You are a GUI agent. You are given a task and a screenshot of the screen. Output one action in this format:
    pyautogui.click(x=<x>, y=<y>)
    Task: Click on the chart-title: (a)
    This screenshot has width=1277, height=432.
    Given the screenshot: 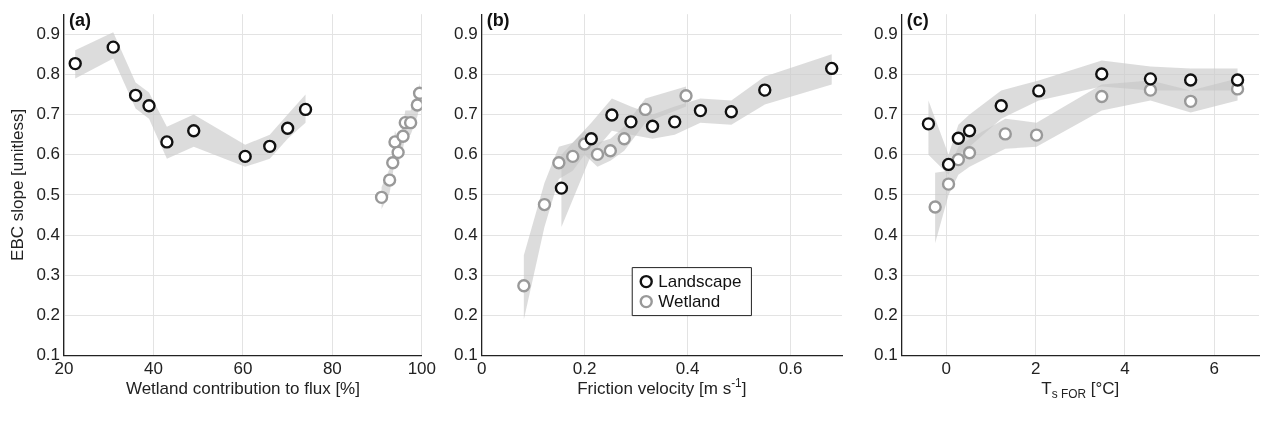 What is the action you would take?
    pyautogui.click(x=80, y=20)
    